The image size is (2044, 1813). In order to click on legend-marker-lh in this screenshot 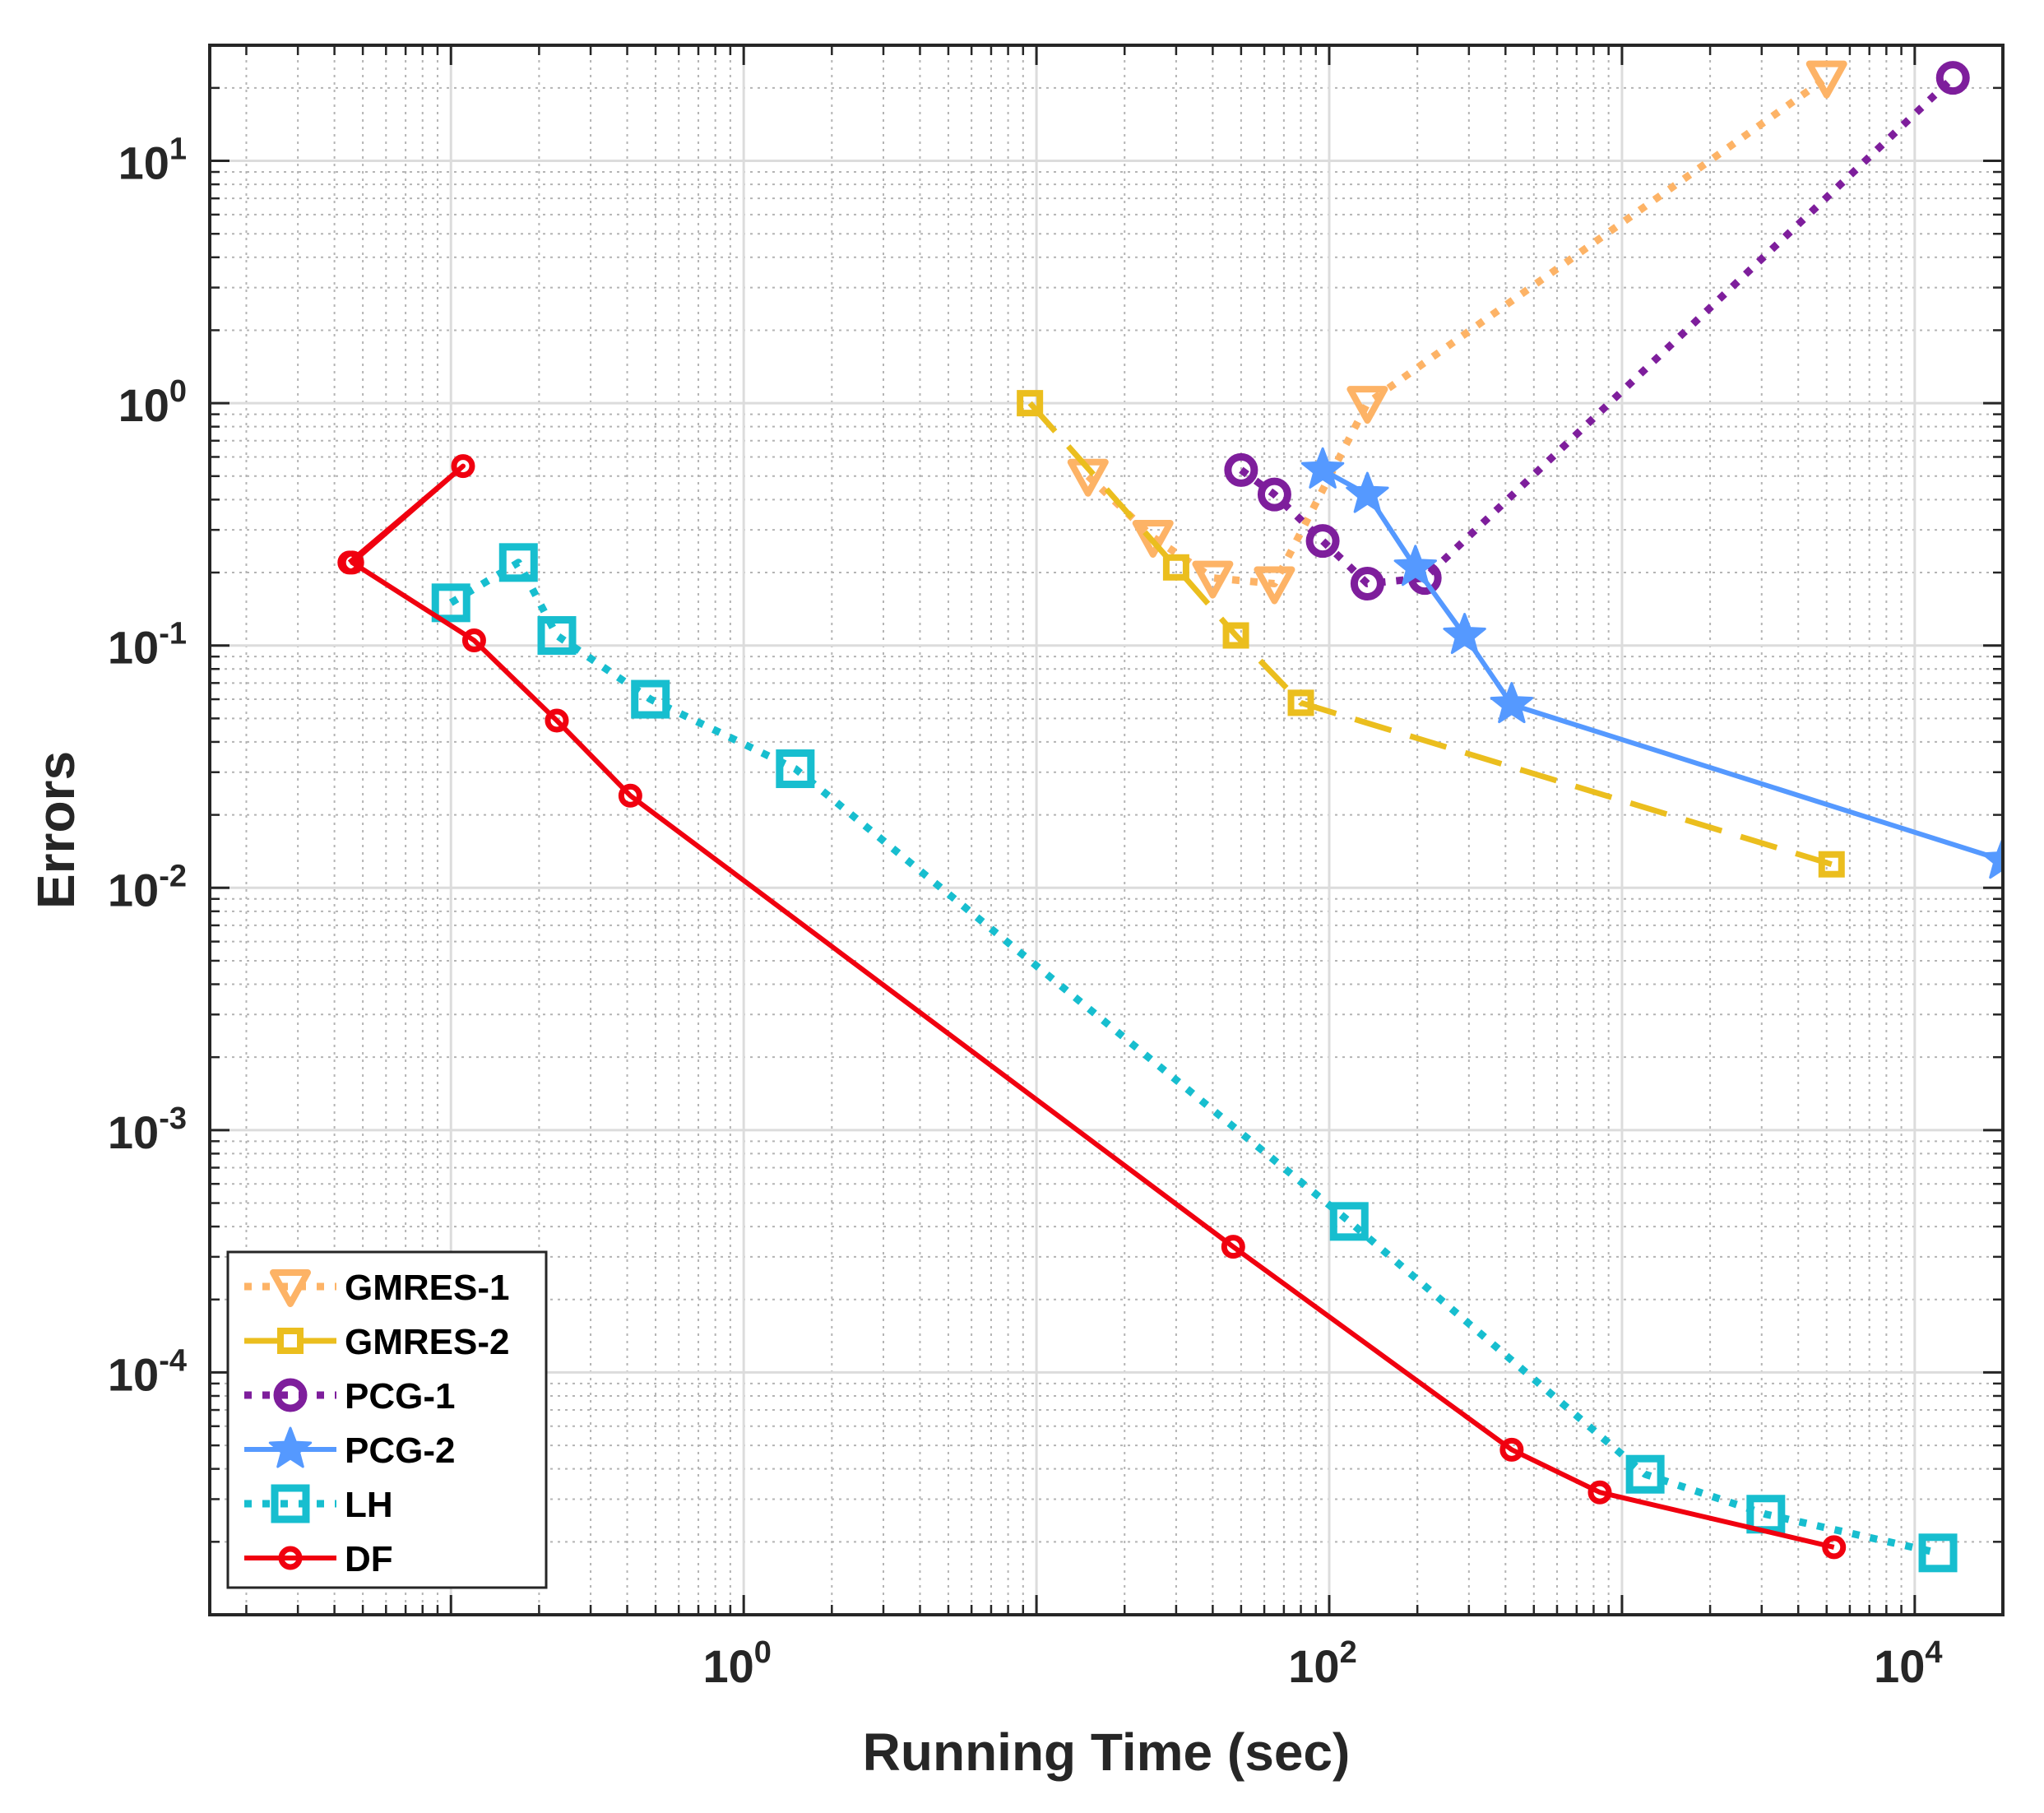, I will do `click(291, 1503)`.